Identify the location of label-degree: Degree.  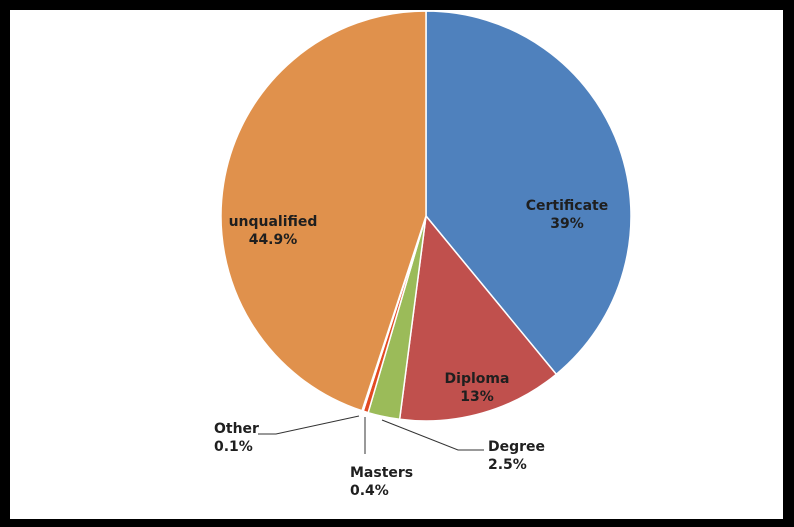
(516, 447).